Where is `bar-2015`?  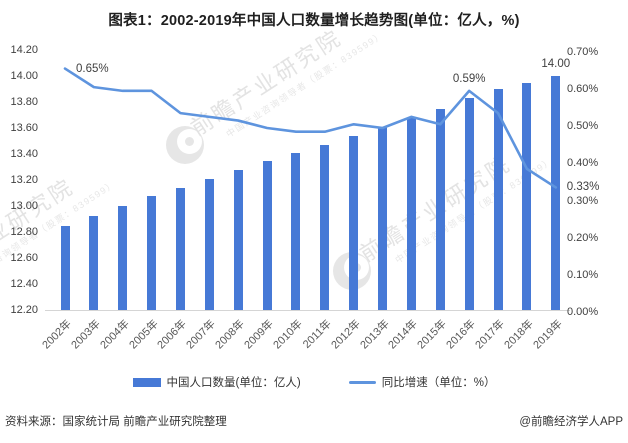 bar-2015 is located at coordinates (440, 209).